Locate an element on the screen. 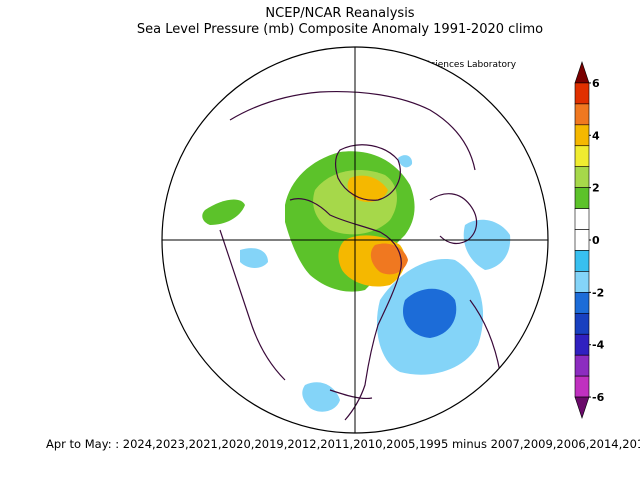 Image resolution: width=640 pixels, height=496 pixels. colorbar-tick-label: 6 is located at coordinates (596, 83).